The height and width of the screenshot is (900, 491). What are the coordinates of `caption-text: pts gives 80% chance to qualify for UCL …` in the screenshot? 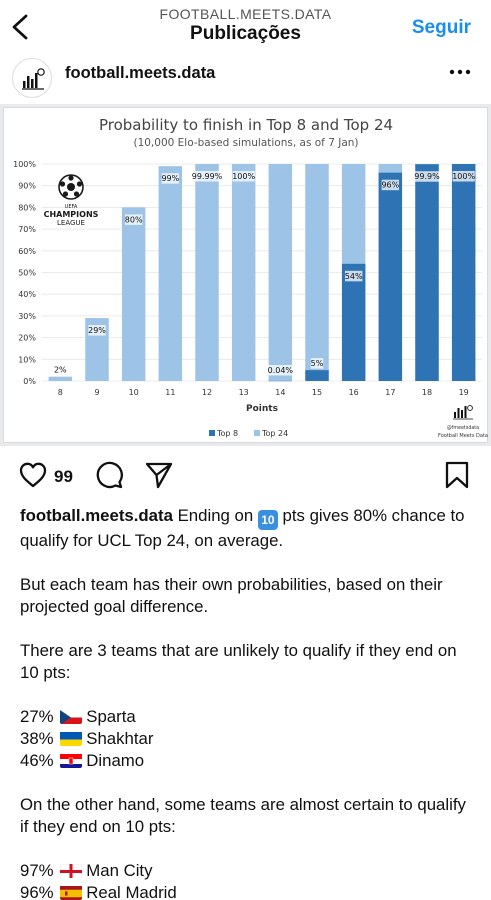 It's located at (242, 528).